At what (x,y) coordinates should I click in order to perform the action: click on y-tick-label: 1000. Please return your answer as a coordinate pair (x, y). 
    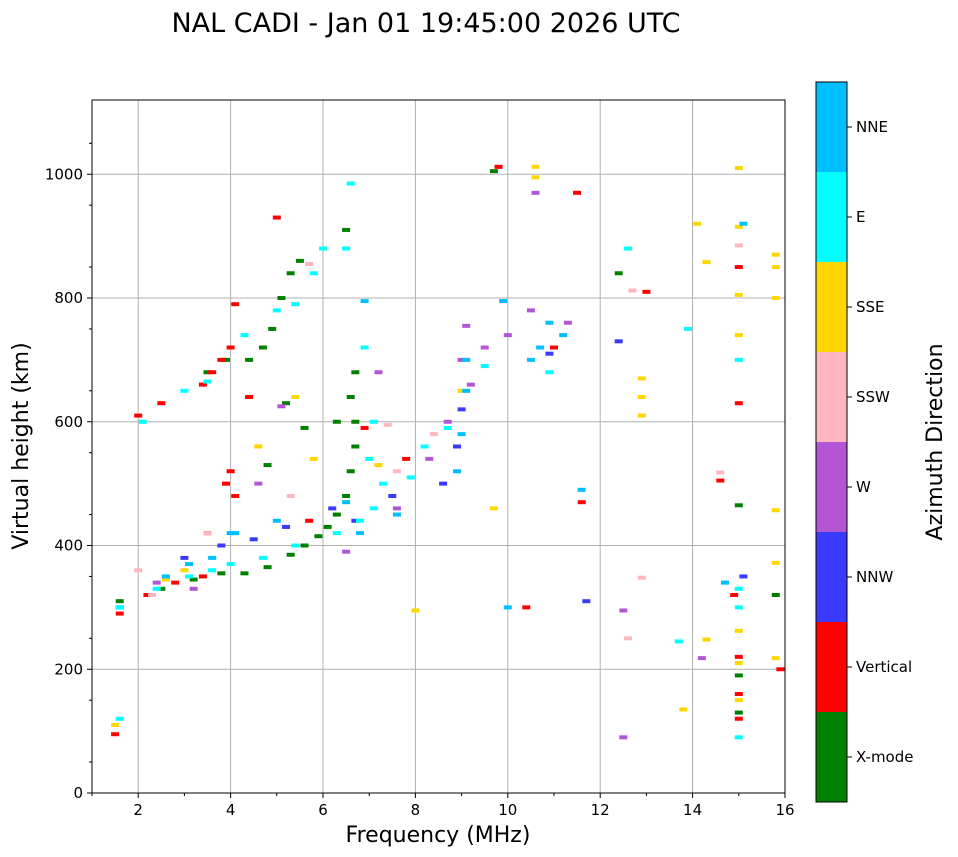
    Looking at the image, I should click on (64, 174).